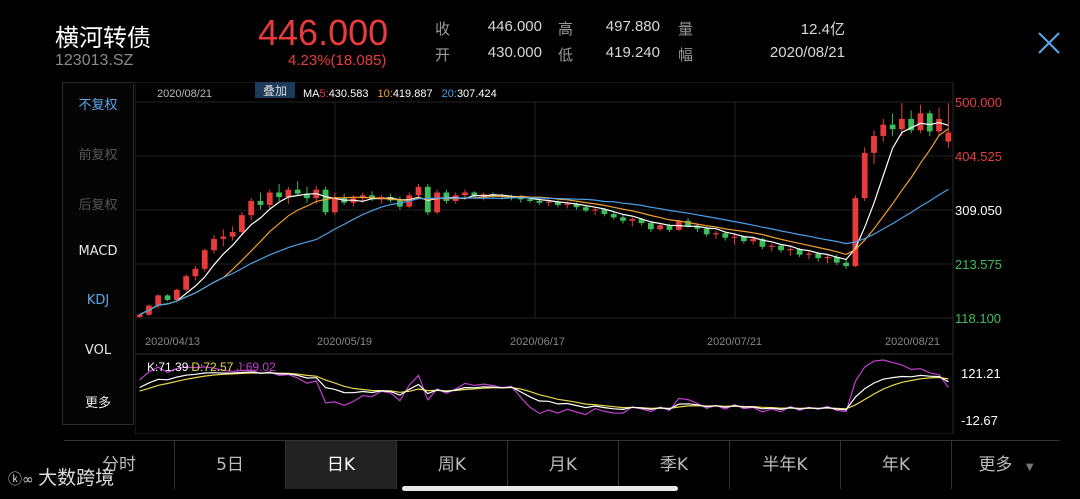  Describe the element at coordinates (119, 465) in the screenshot. I see `tab-intraday: 分时` at that location.